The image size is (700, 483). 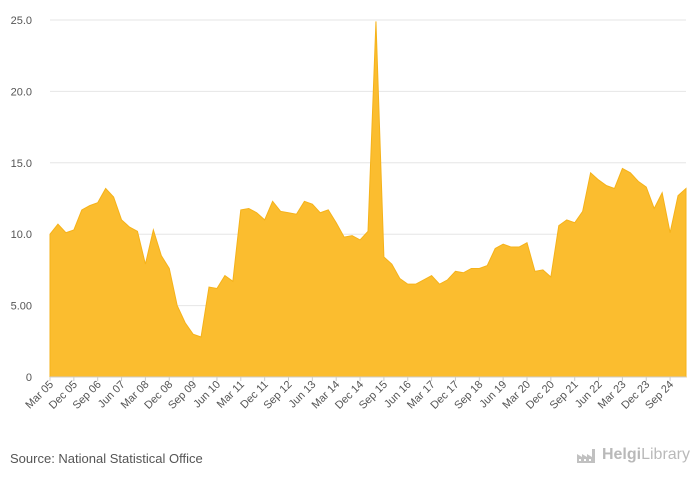 I want to click on helgi-library-logo: HelgiLibrary, so click(x=633, y=455).